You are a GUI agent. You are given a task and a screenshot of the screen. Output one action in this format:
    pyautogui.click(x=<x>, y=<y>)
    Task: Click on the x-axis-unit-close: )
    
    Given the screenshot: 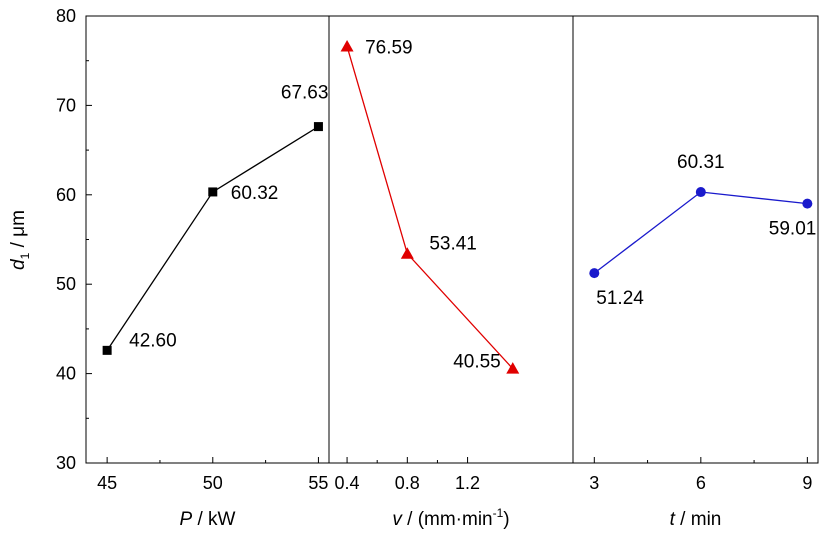 What is the action you would take?
    pyautogui.click(x=506, y=519)
    